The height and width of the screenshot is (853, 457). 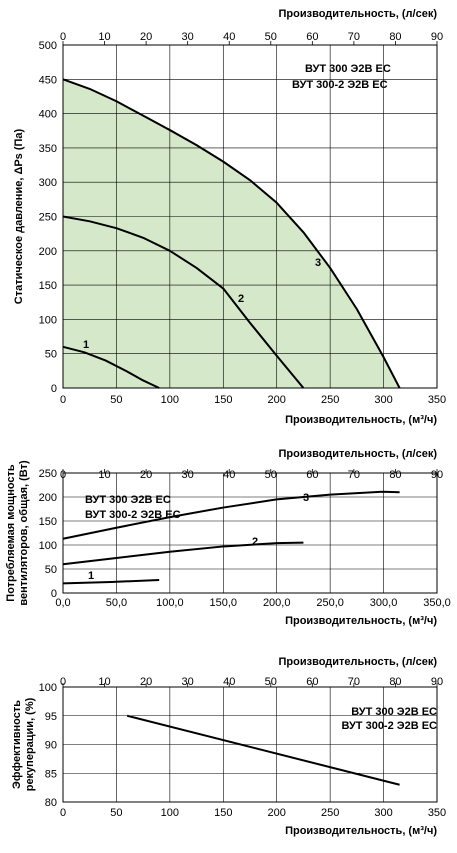 What do you see at coordinates (19, 216) in the screenshot?
I see `y-axis-title: Статическое давление, ΔPs (Па)` at bounding box center [19, 216].